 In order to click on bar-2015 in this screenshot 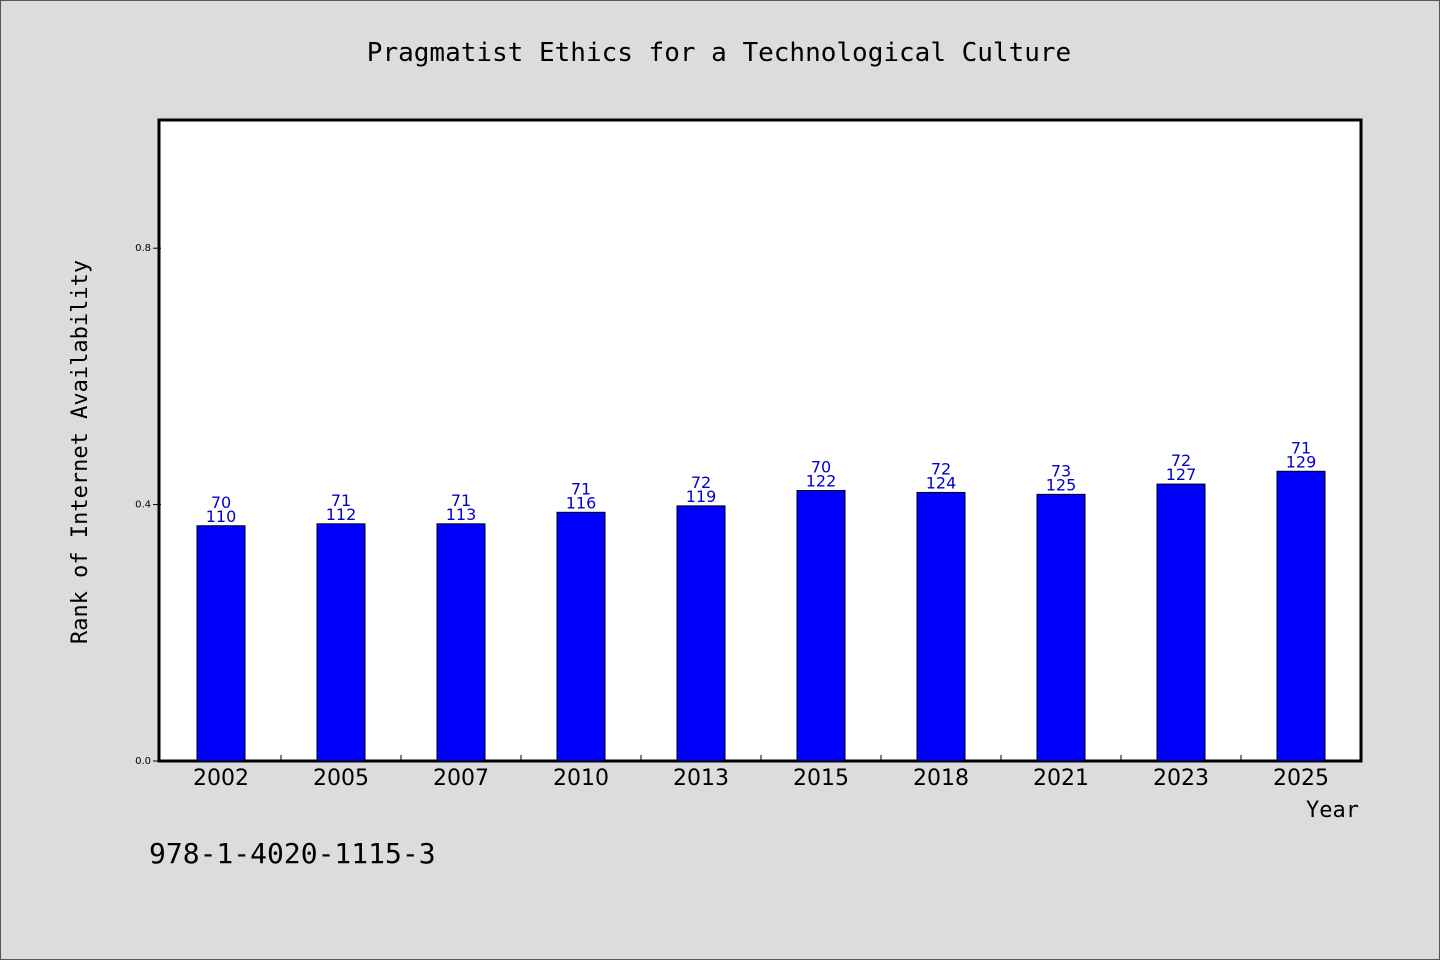, I will do `click(821, 625)`.